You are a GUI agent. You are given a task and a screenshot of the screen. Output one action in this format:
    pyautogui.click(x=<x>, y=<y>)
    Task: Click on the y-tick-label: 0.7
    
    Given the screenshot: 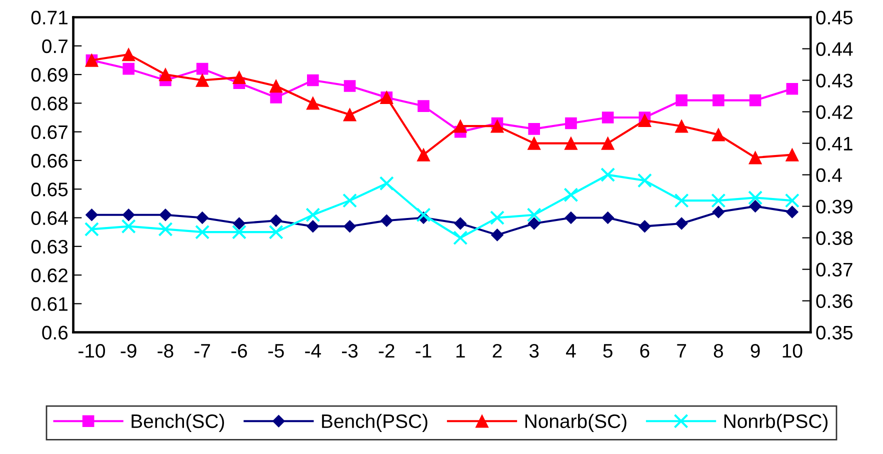 What is the action you would take?
    pyautogui.click(x=55, y=46)
    